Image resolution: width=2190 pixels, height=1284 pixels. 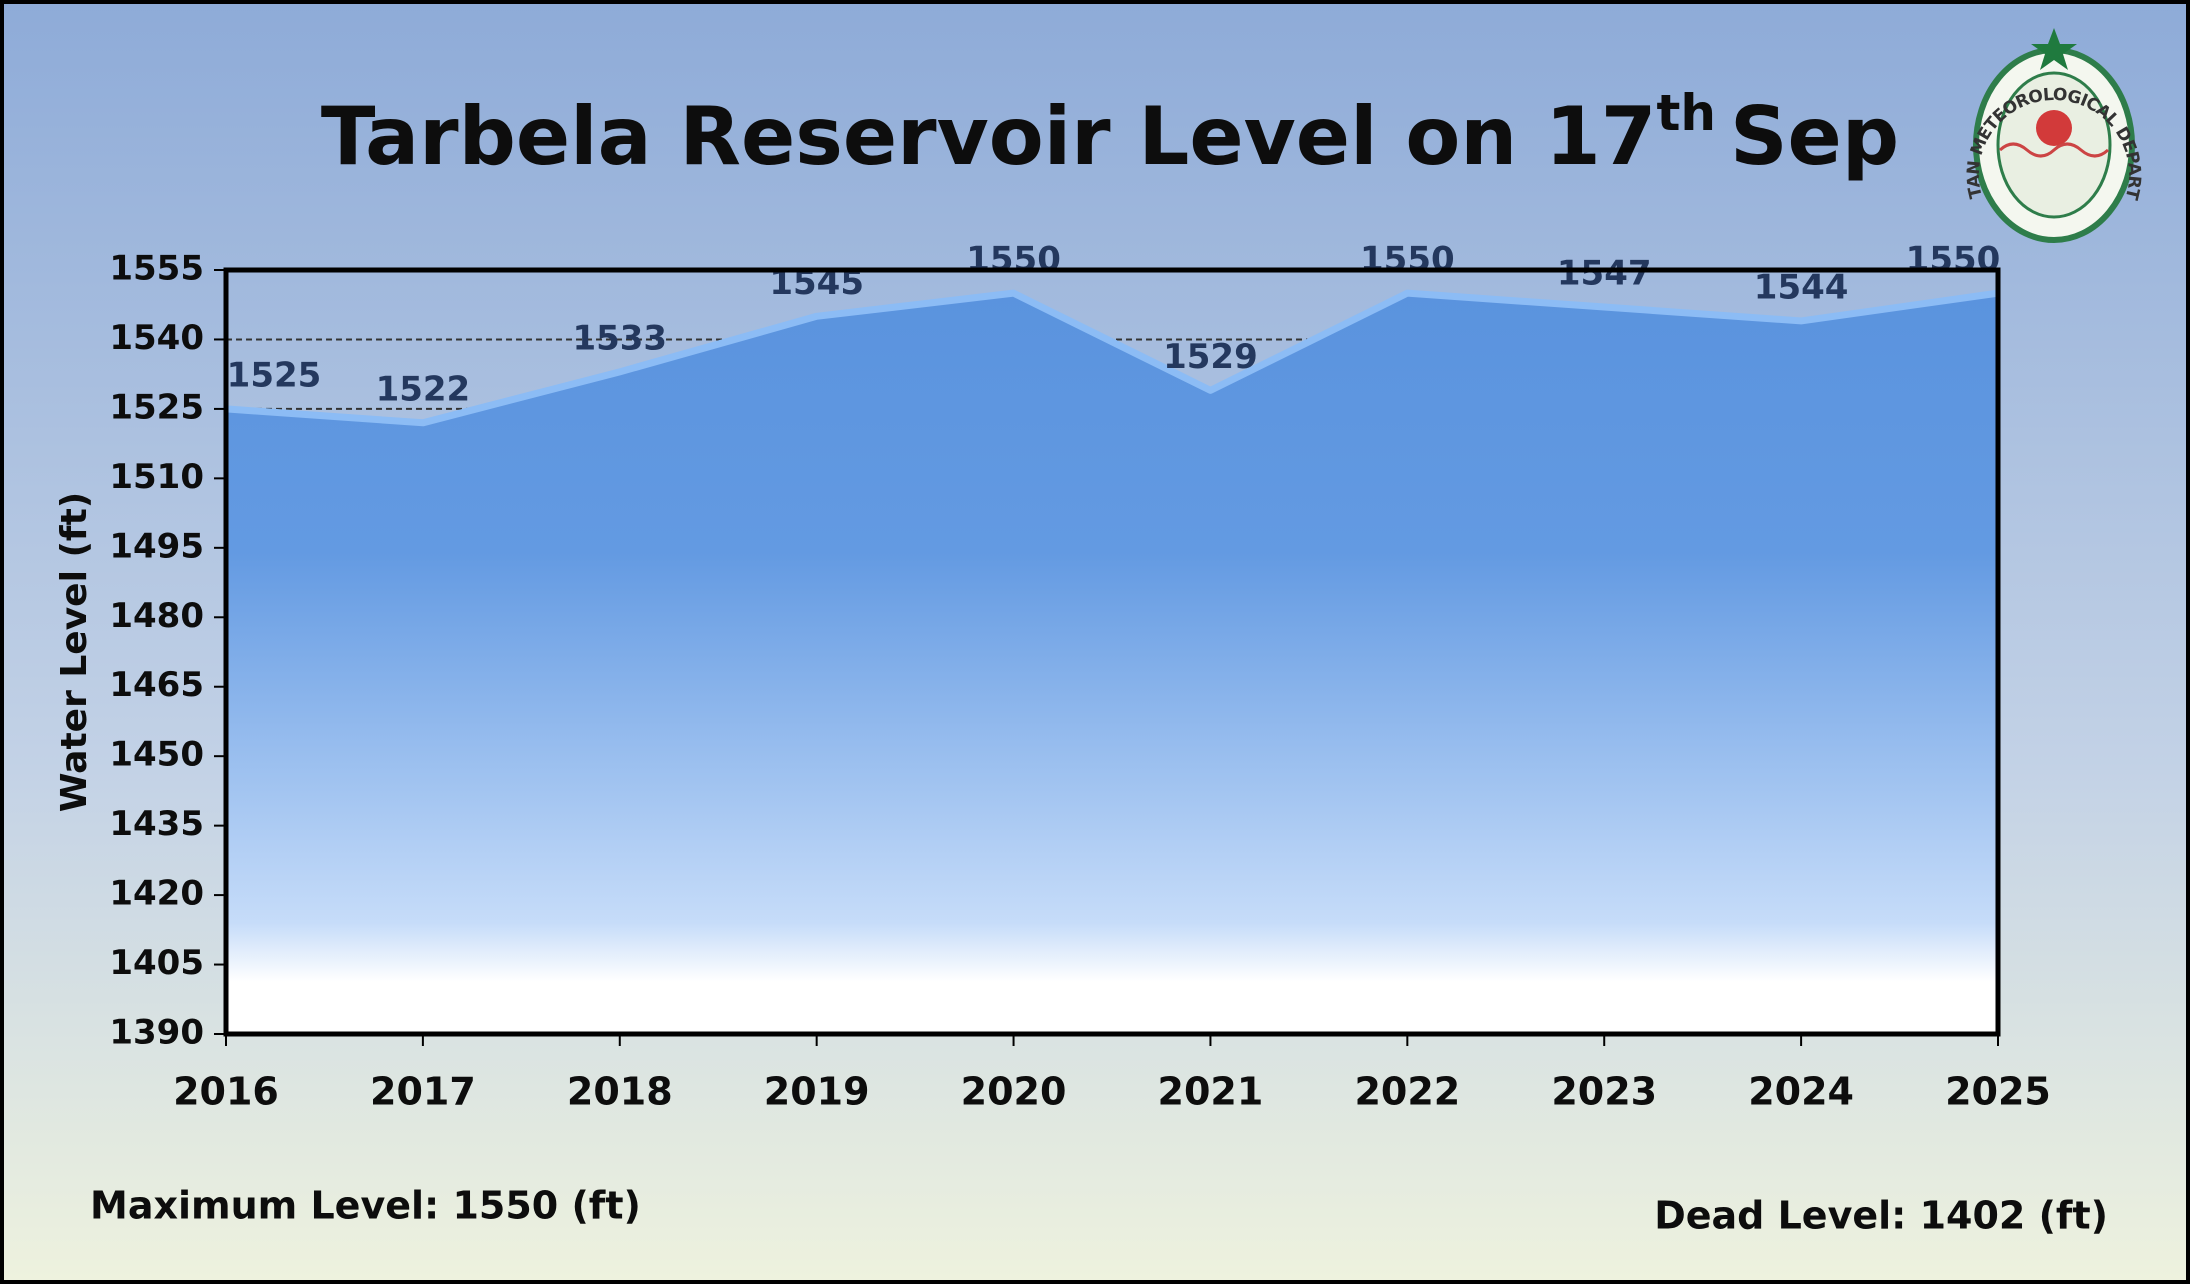 What do you see at coordinates (1686, 113) in the screenshot?
I see `title-superscript: th` at bounding box center [1686, 113].